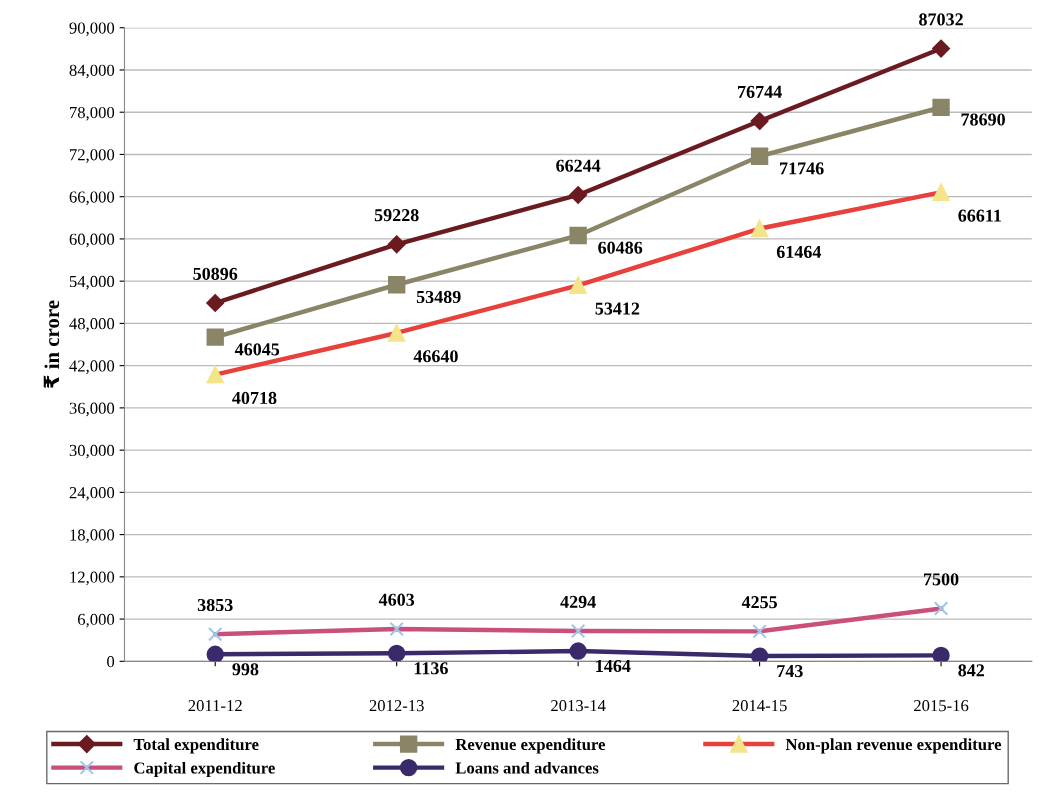  What do you see at coordinates (527, 767) in the screenshot?
I see `legend-label: Loans and advances` at bounding box center [527, 767].